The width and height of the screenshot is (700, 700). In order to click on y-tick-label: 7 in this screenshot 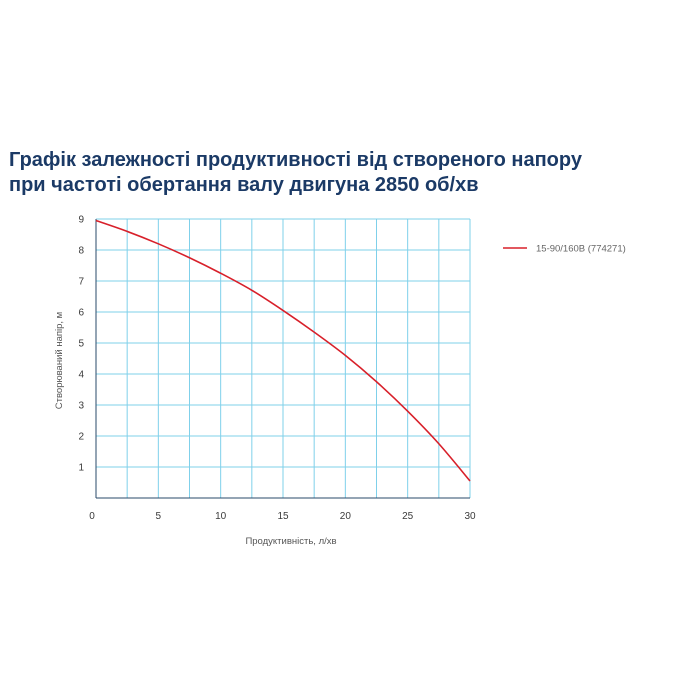, I will do `click(81, 282)`.